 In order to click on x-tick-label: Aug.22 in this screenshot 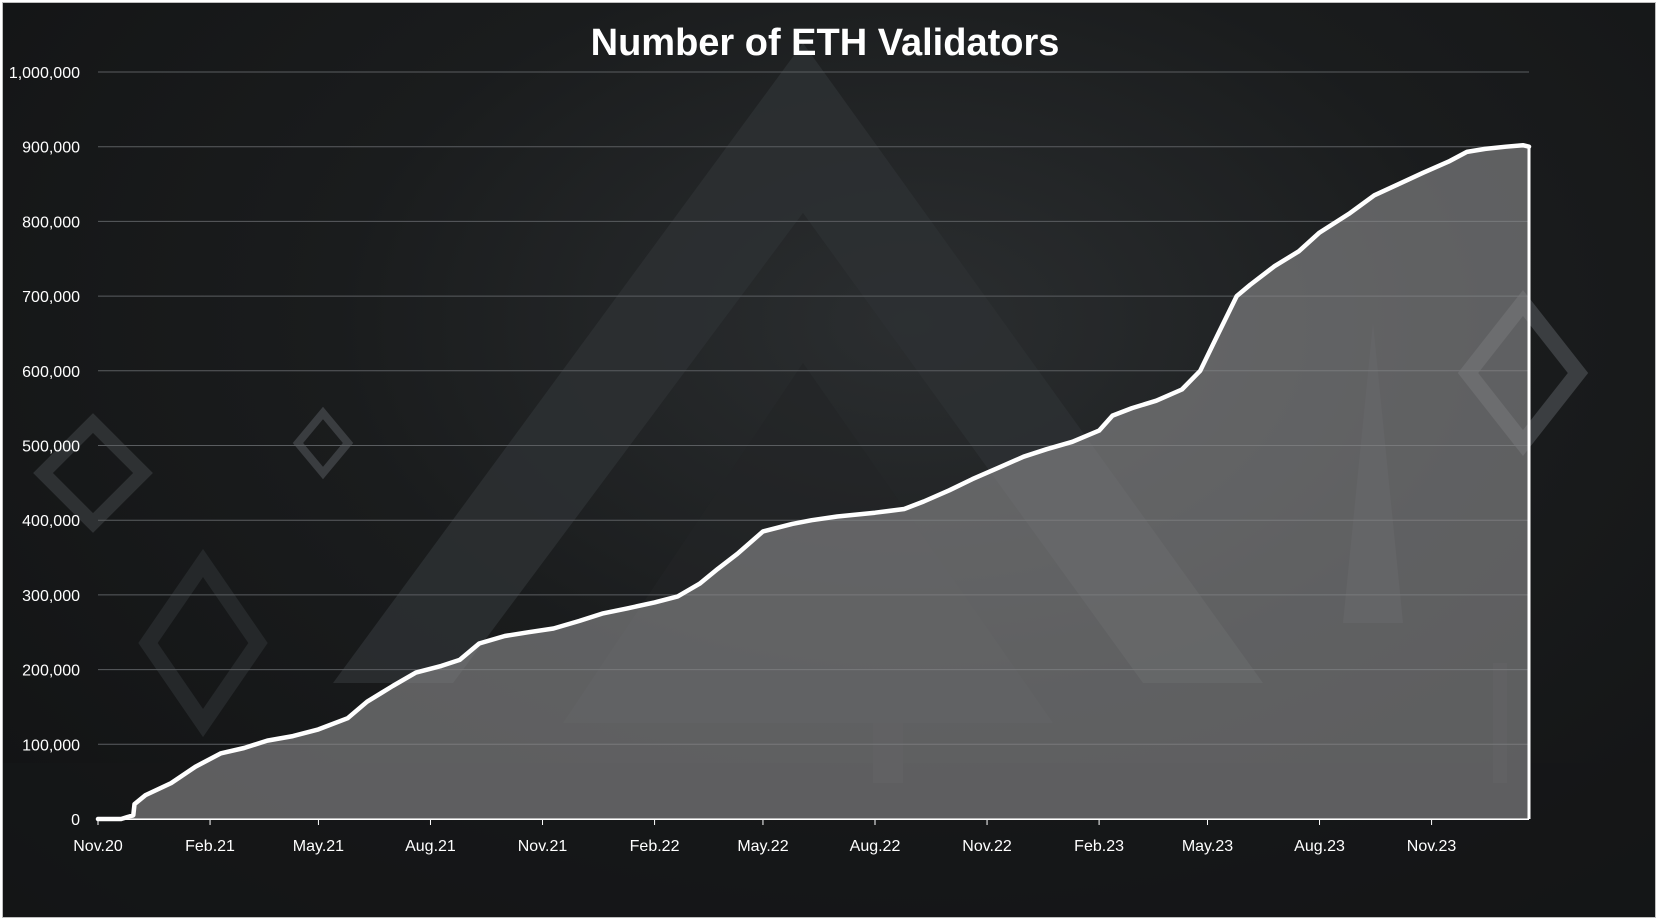, I will do `click(875, 846)`.